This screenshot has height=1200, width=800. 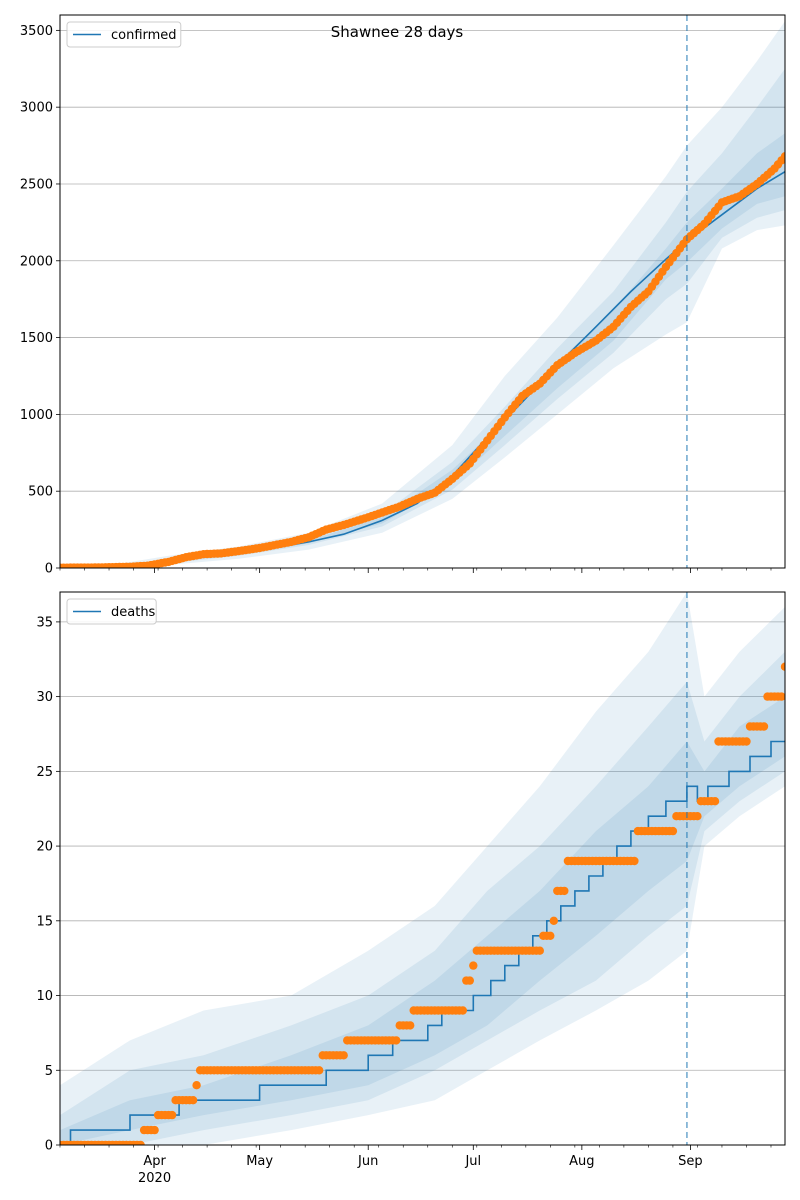 What do you see at coordinates (581, 1161) in the screenshot?
I see `x-tick-label: Aug` at bounding box center [581, 1161].